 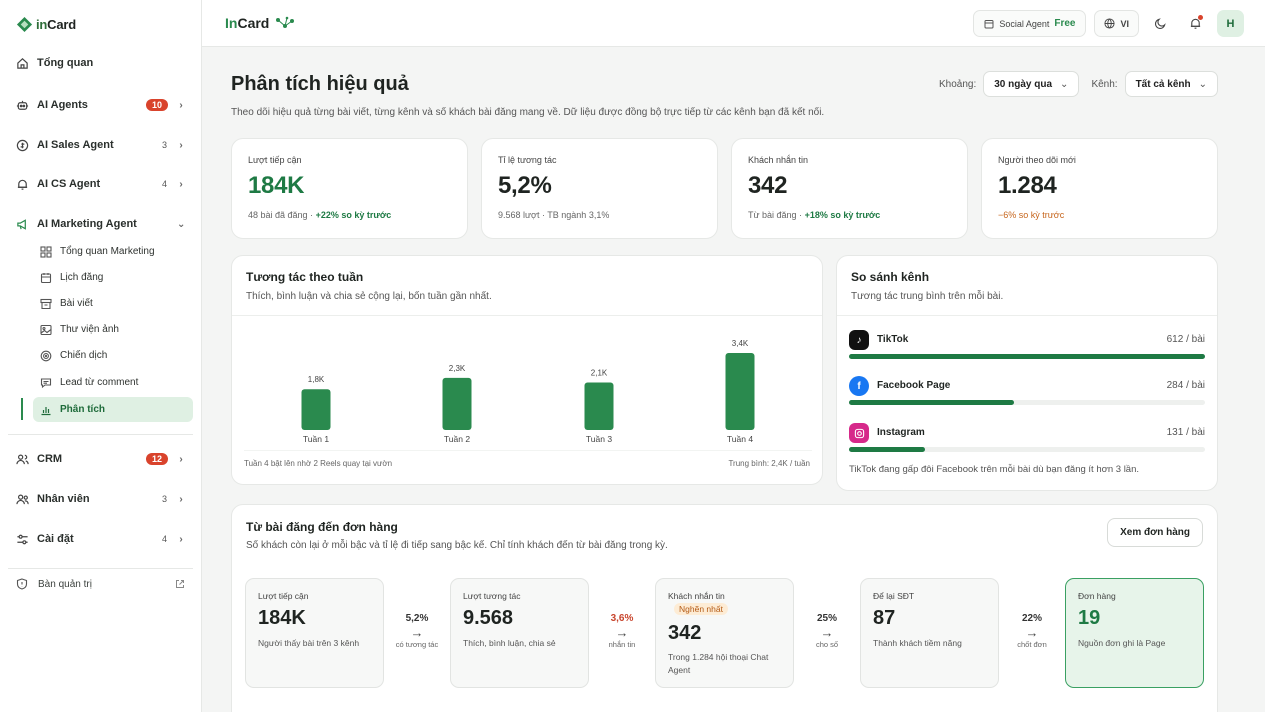 What do you see at coordinates (99, 382) in the screenshot?
I see `subitem-label: Lead từ comment` at bounding box center [99, 382].